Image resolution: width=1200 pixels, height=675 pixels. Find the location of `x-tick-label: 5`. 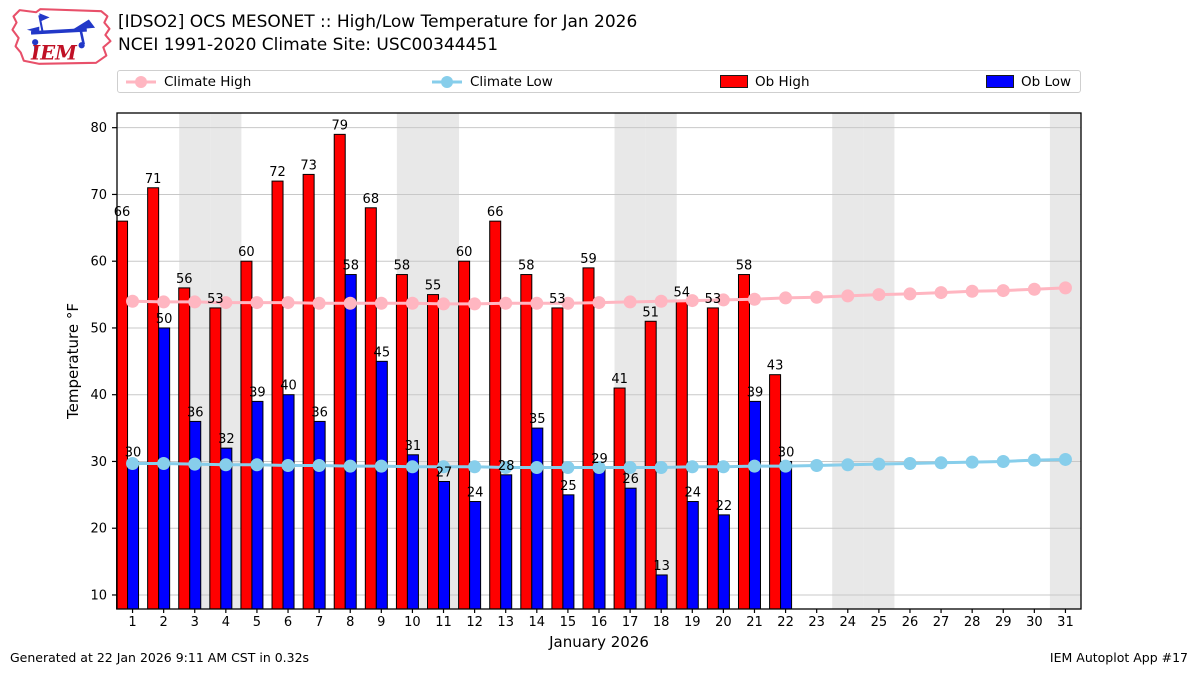

x-tick-label: 5 is located at coordinates (257, 622).